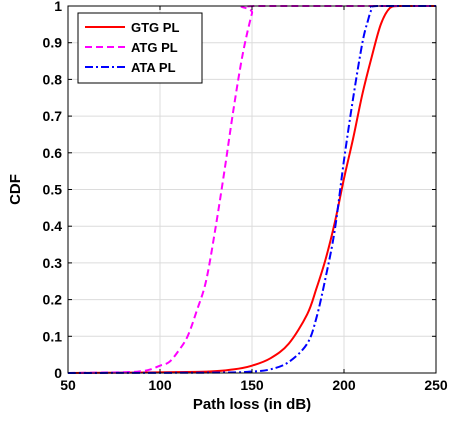 The image size is (459, 427). What do you see at coordinates (53, 79) in the screenshot?
I see `y-tick-label: 0.8` at bounding box center [53, 79].